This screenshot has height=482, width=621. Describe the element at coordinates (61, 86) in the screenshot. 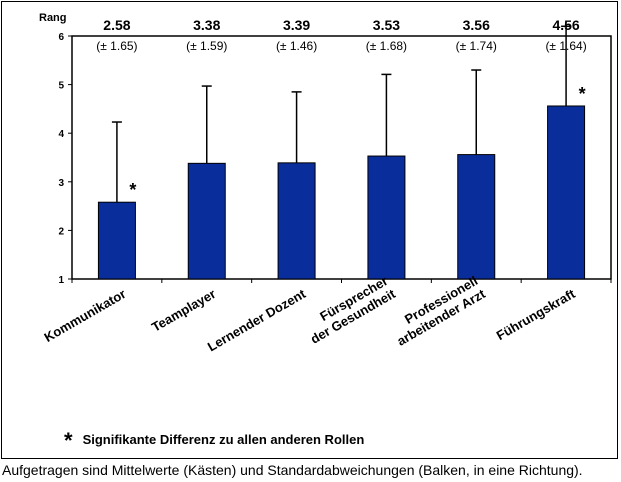

I see `y-tick-label: 5` at that location.